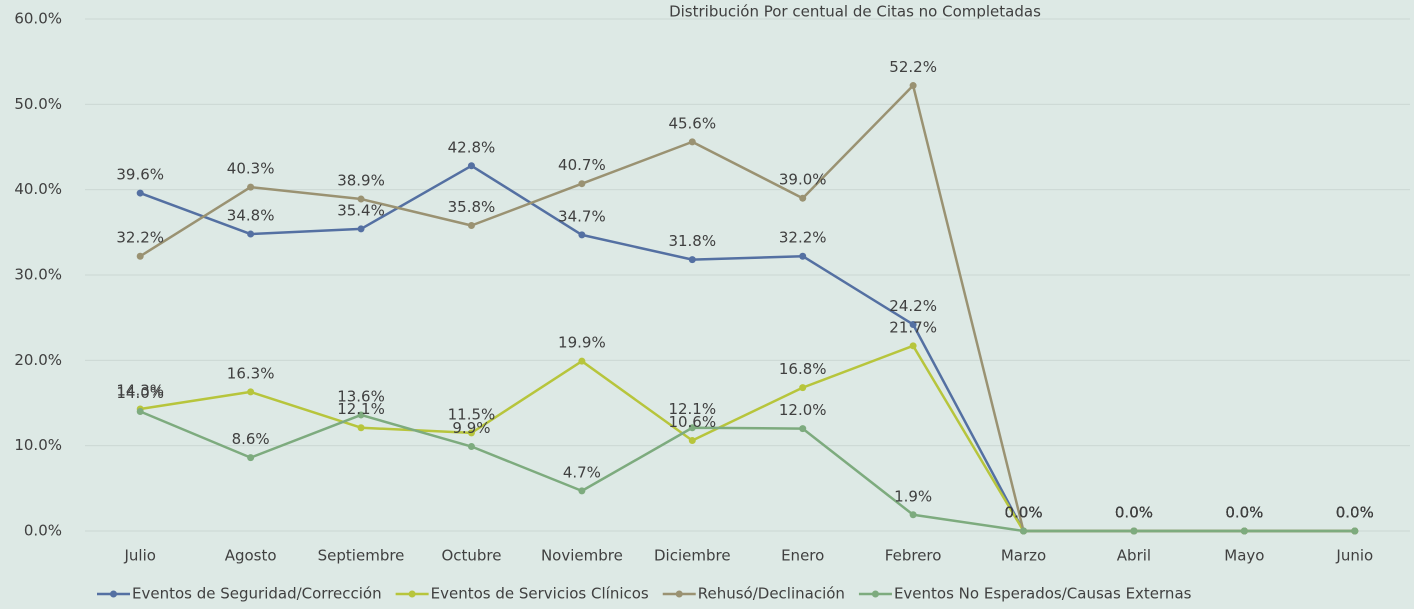 This screenshot has width=1414, height=609. I want to click on x-tick-label: Abril, so click(1134, 556).